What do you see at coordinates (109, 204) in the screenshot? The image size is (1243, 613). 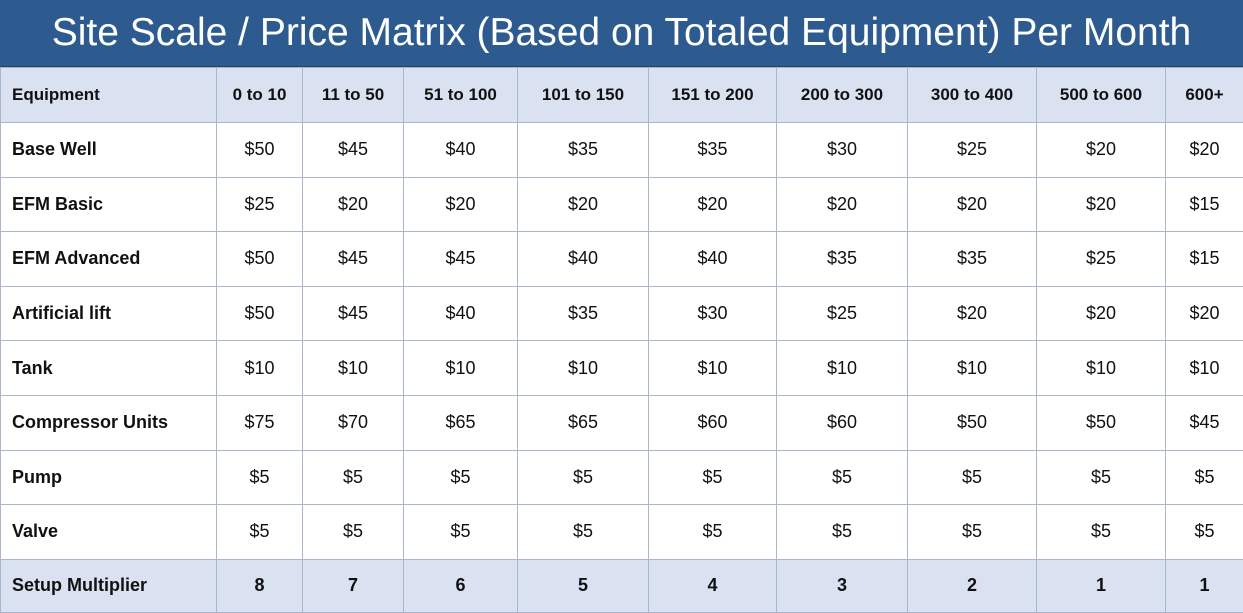 I see `row-label: EFM Basic` at bounding box center [109, 204].